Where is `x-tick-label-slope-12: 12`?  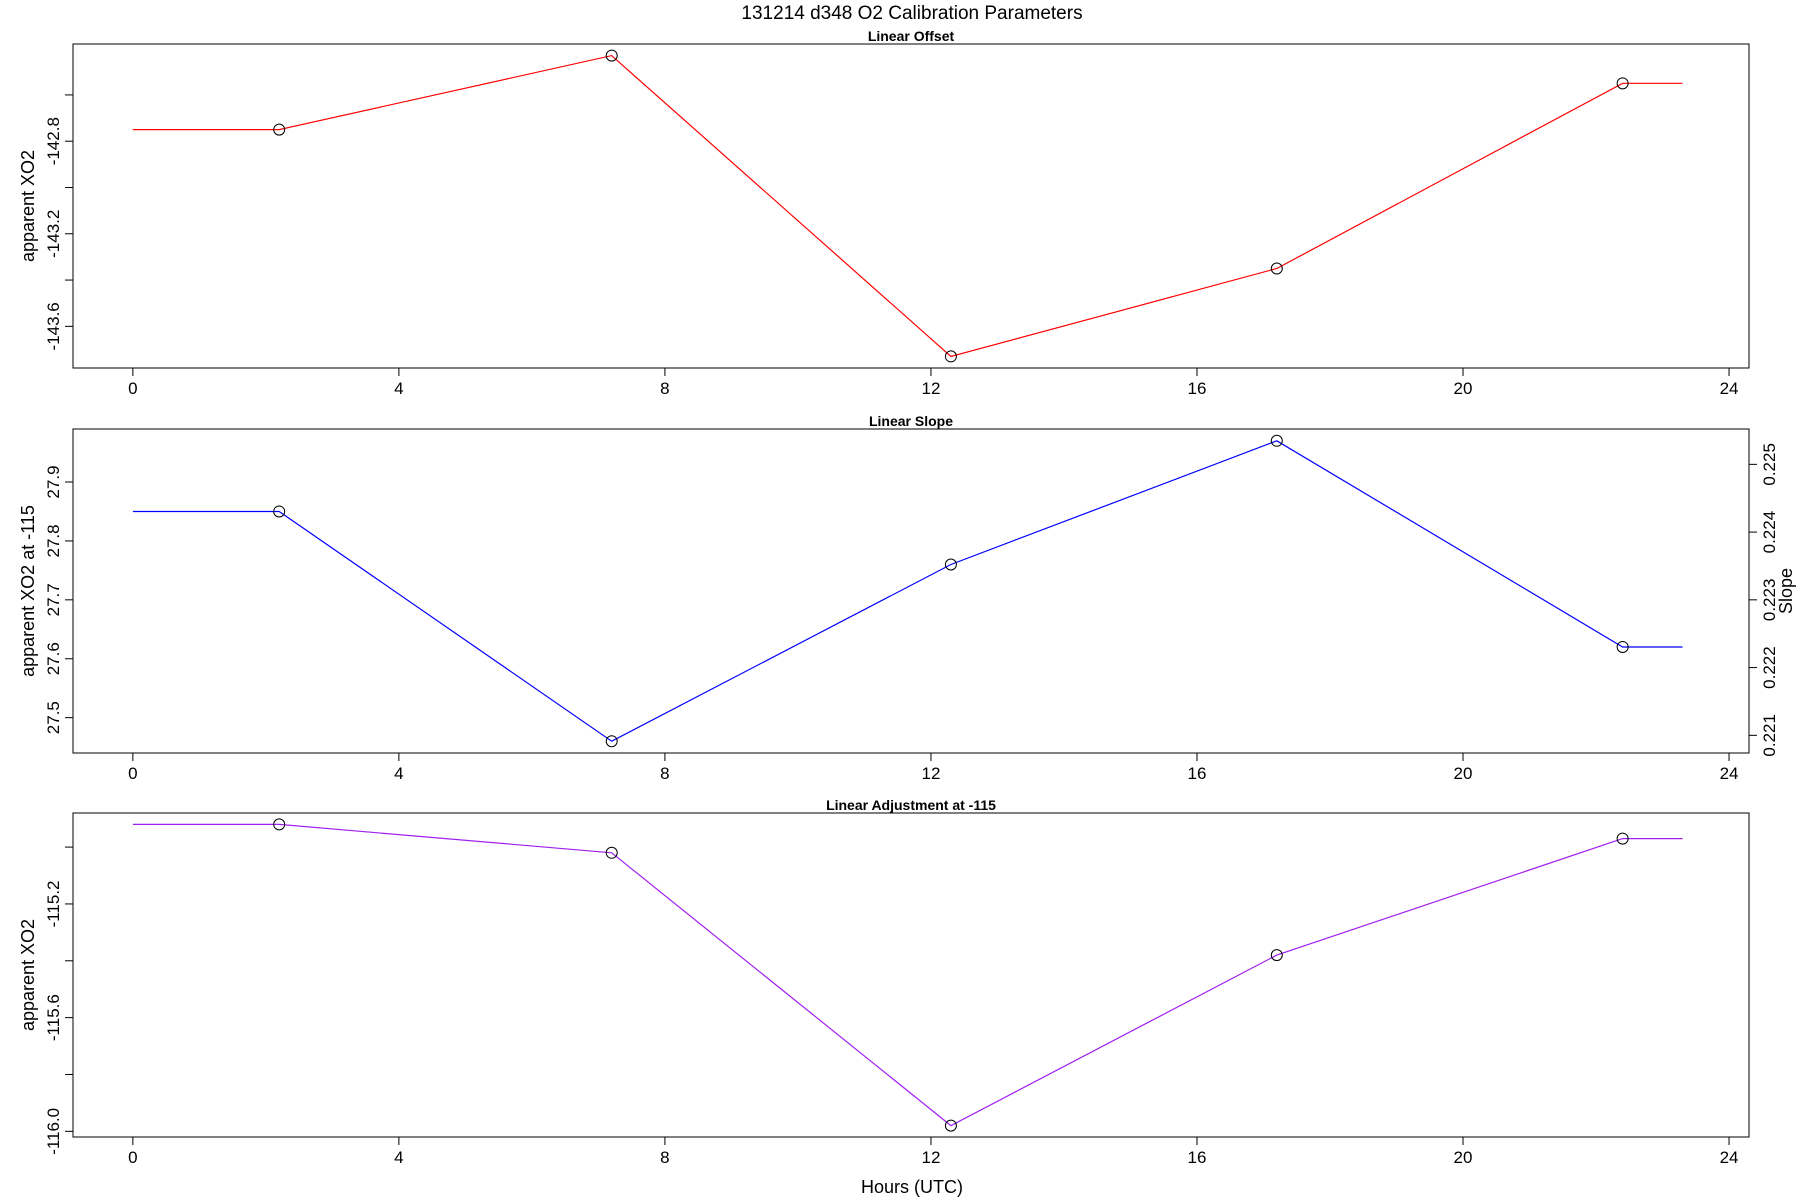
x-tick-label-slope-12: 12 is located at coordinates (930, 773).